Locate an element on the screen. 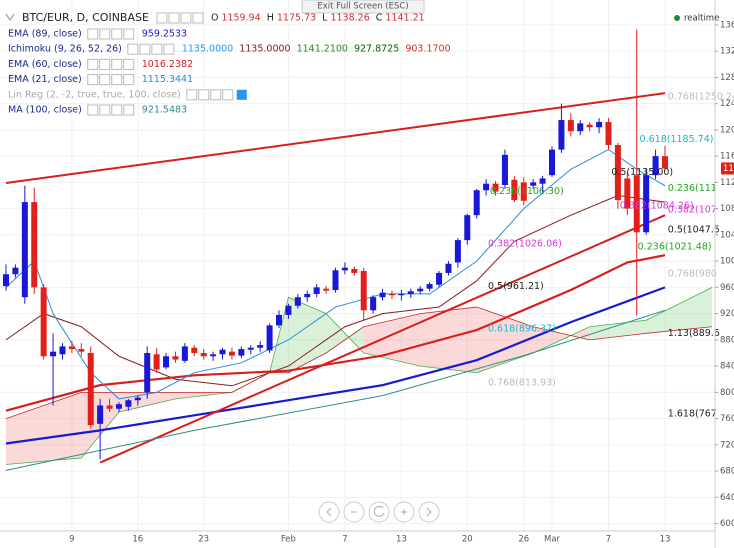 The width and height of the screenshot is (734, 548). y-tick-label: 760 is located at coordinates (727, 419).